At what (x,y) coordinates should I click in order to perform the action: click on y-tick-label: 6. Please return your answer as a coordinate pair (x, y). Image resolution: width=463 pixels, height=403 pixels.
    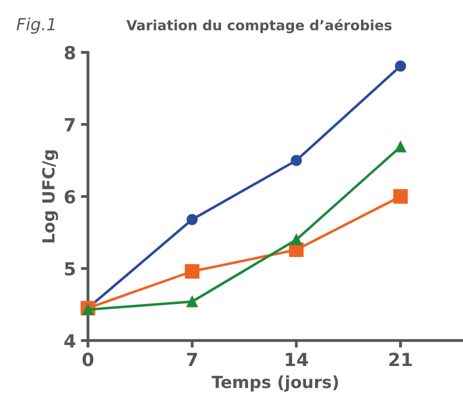
    Looking at the image, I should click on (70, 197).